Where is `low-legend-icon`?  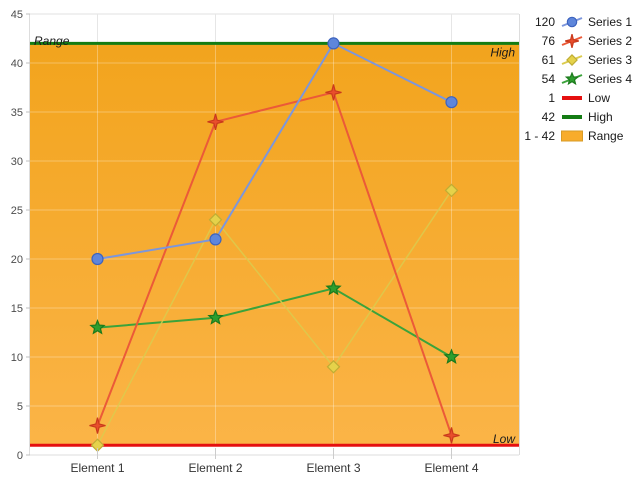 low-legend-icon is located at coordinates (572, 97).